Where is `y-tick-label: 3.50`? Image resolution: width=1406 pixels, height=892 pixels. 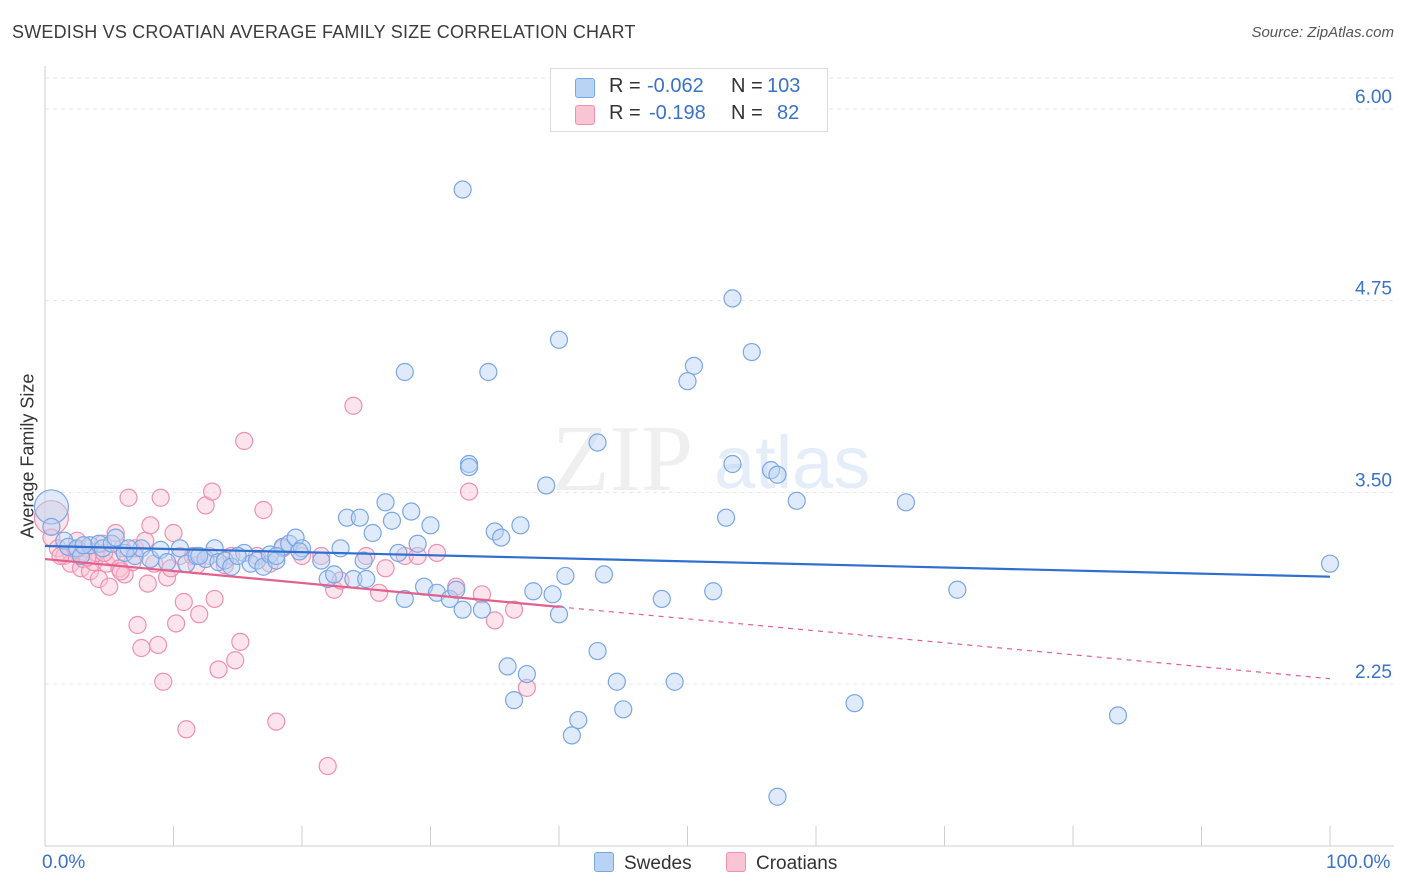
y-tick-label: 3.50 is located at coordinates (1373, 480).